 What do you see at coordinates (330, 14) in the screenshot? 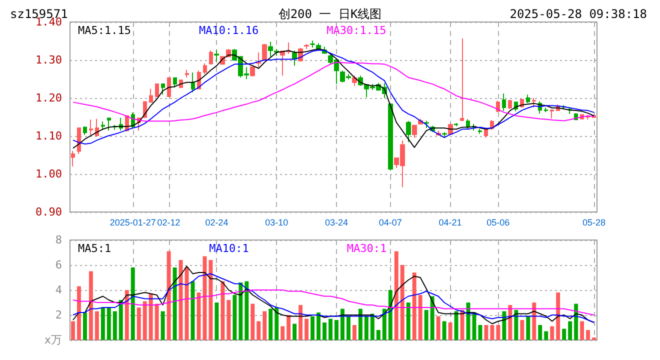
I see `chart-title: 创200 一 日K线图` at bounding box center [330, 14].